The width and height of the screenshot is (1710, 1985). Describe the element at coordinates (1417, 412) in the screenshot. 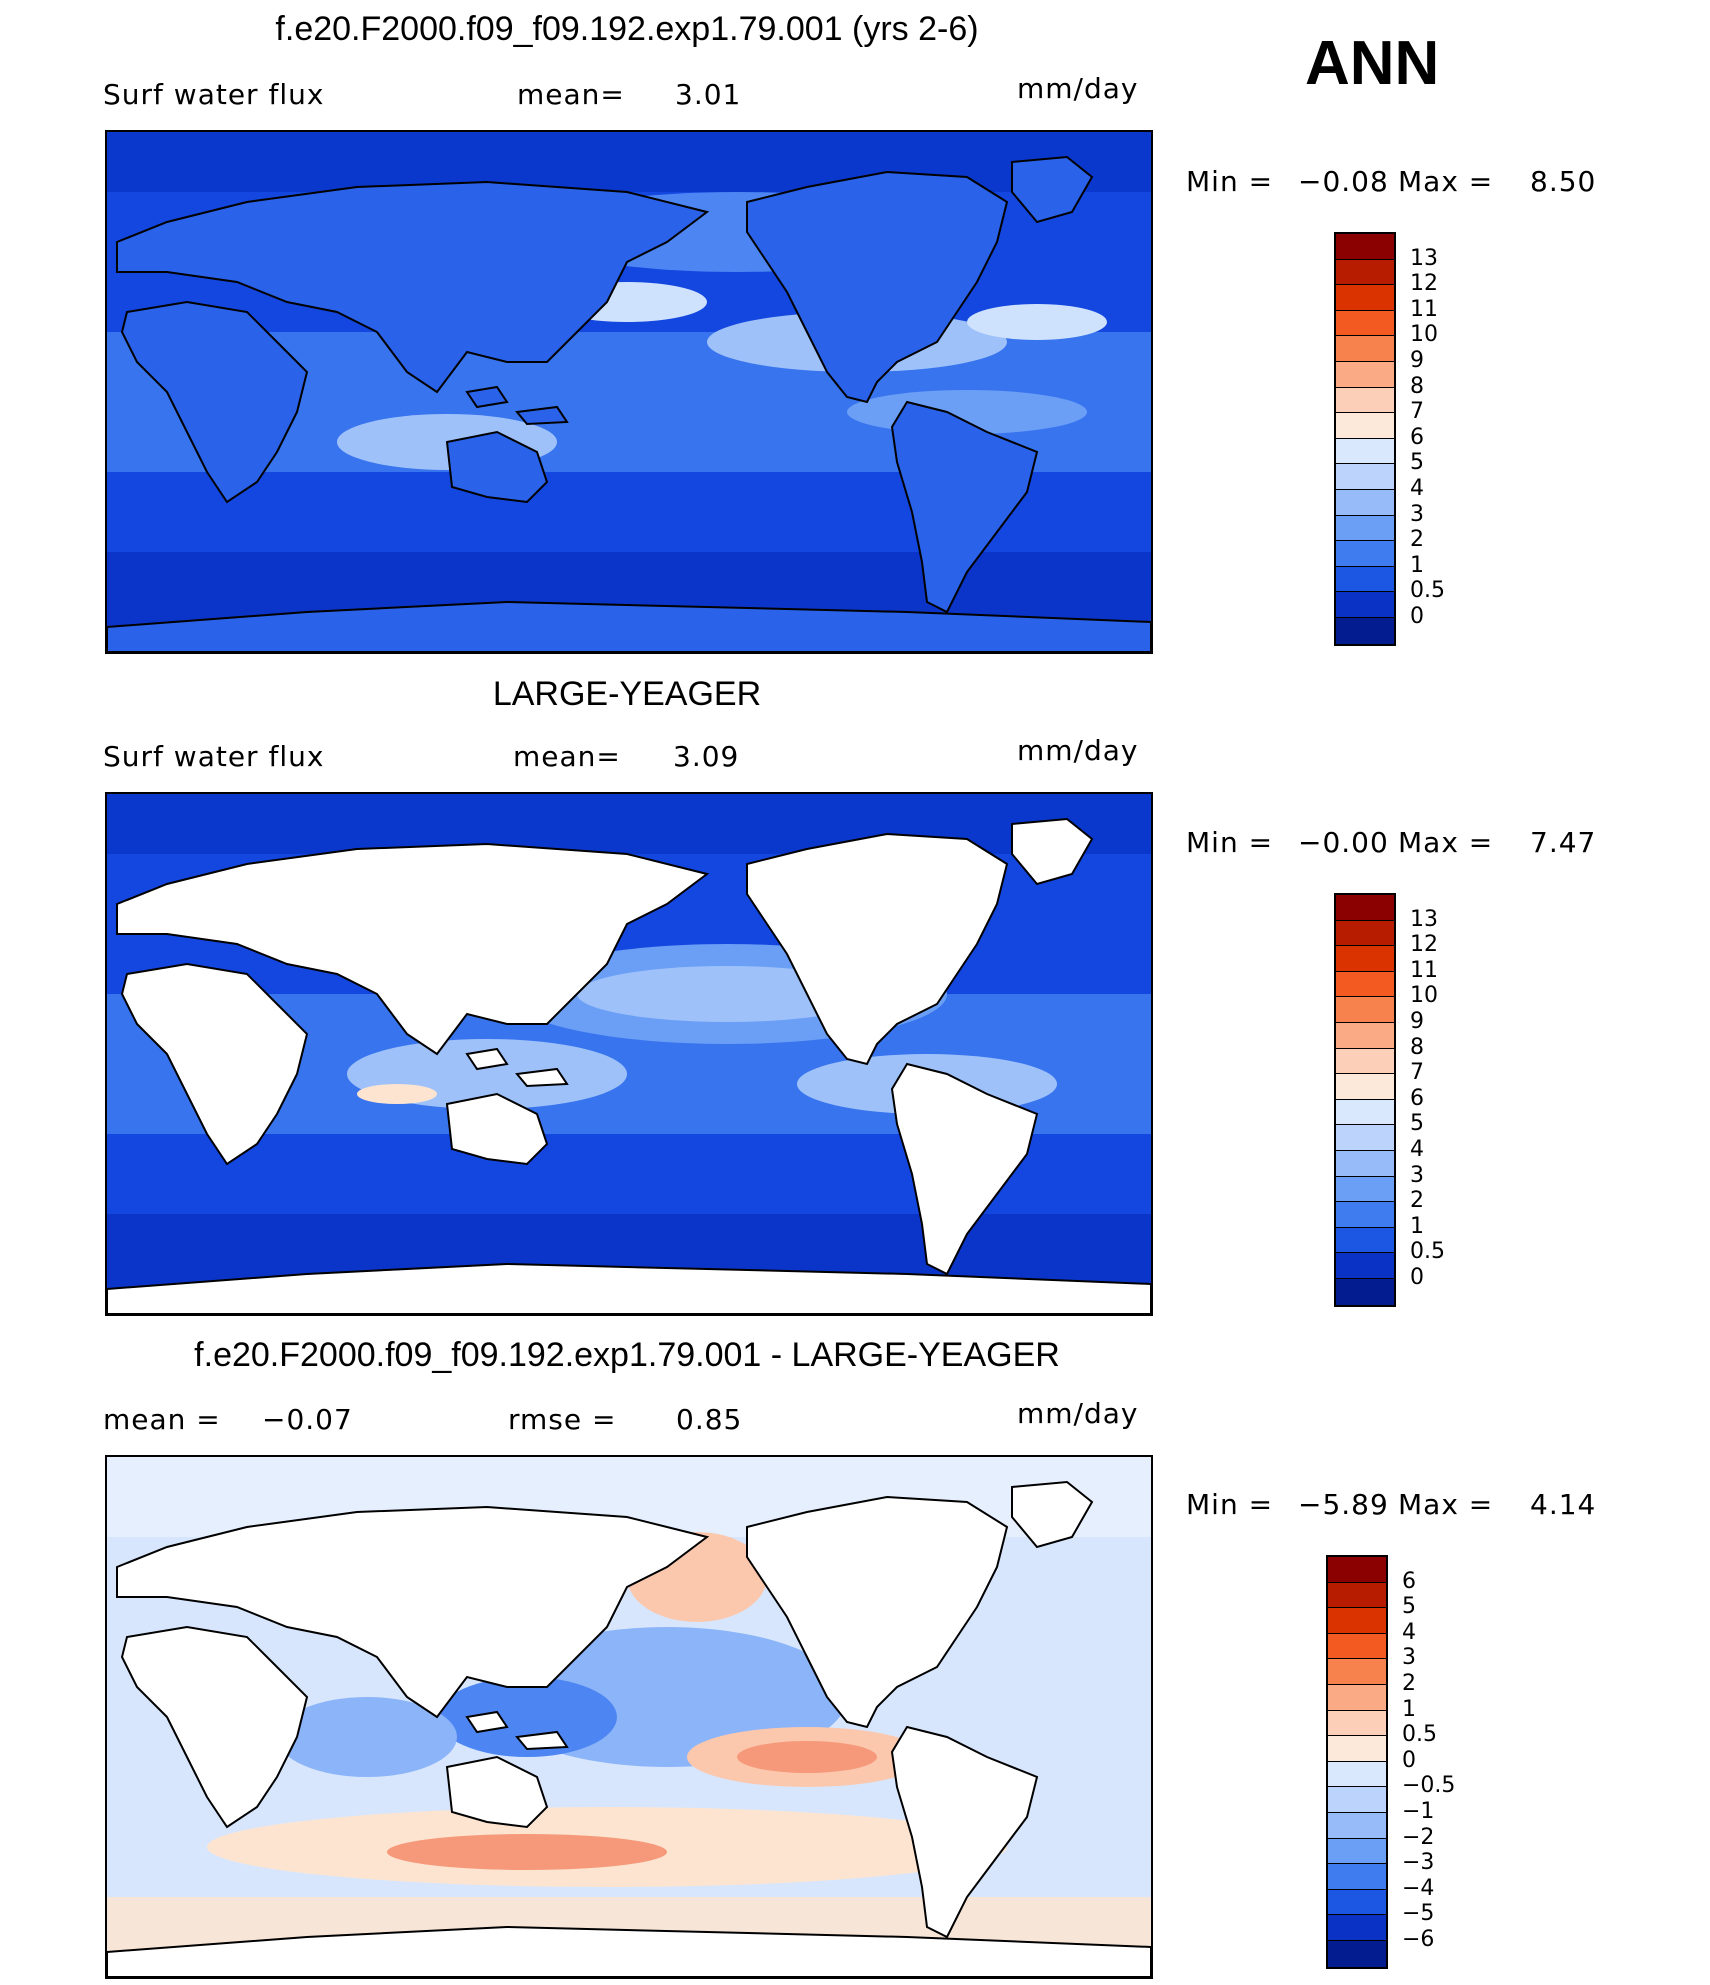

I see `colorbar-tick-label: 7` at that location.